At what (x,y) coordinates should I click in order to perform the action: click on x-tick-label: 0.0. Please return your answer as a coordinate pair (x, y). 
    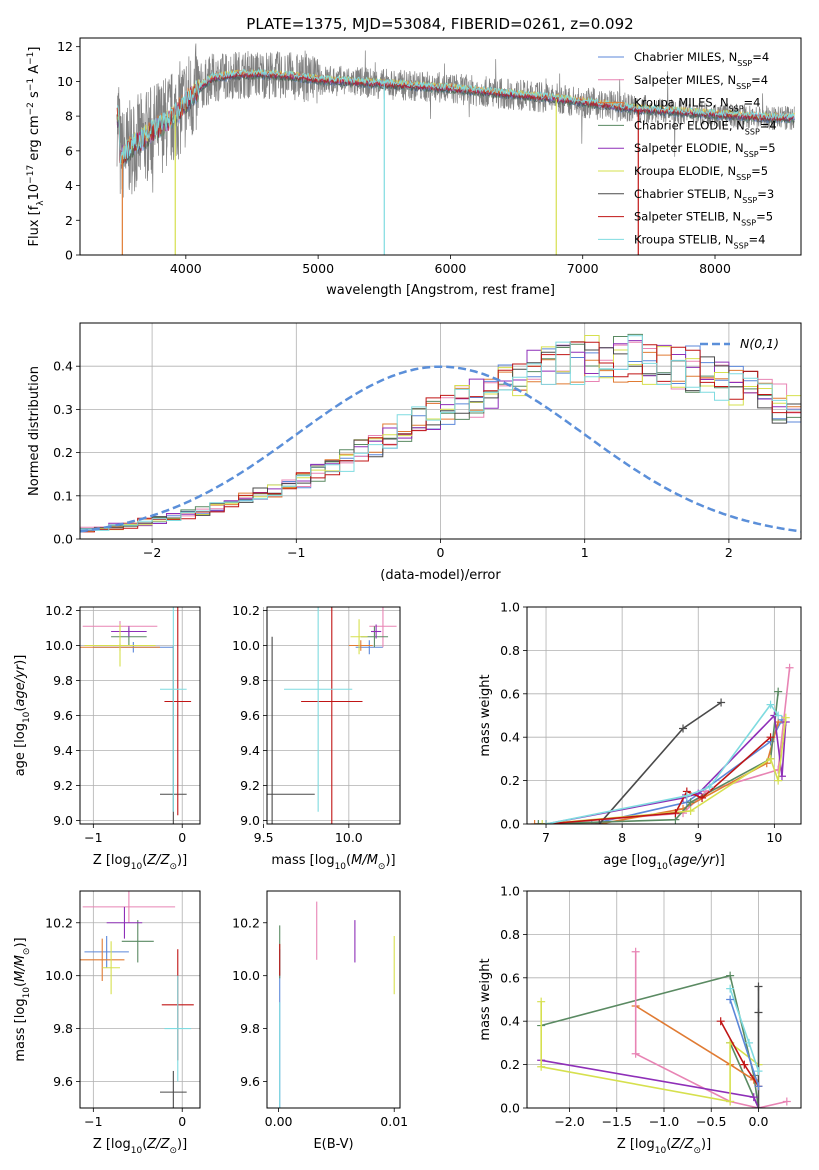
    Looking at the image, I should click on (759, 1121).